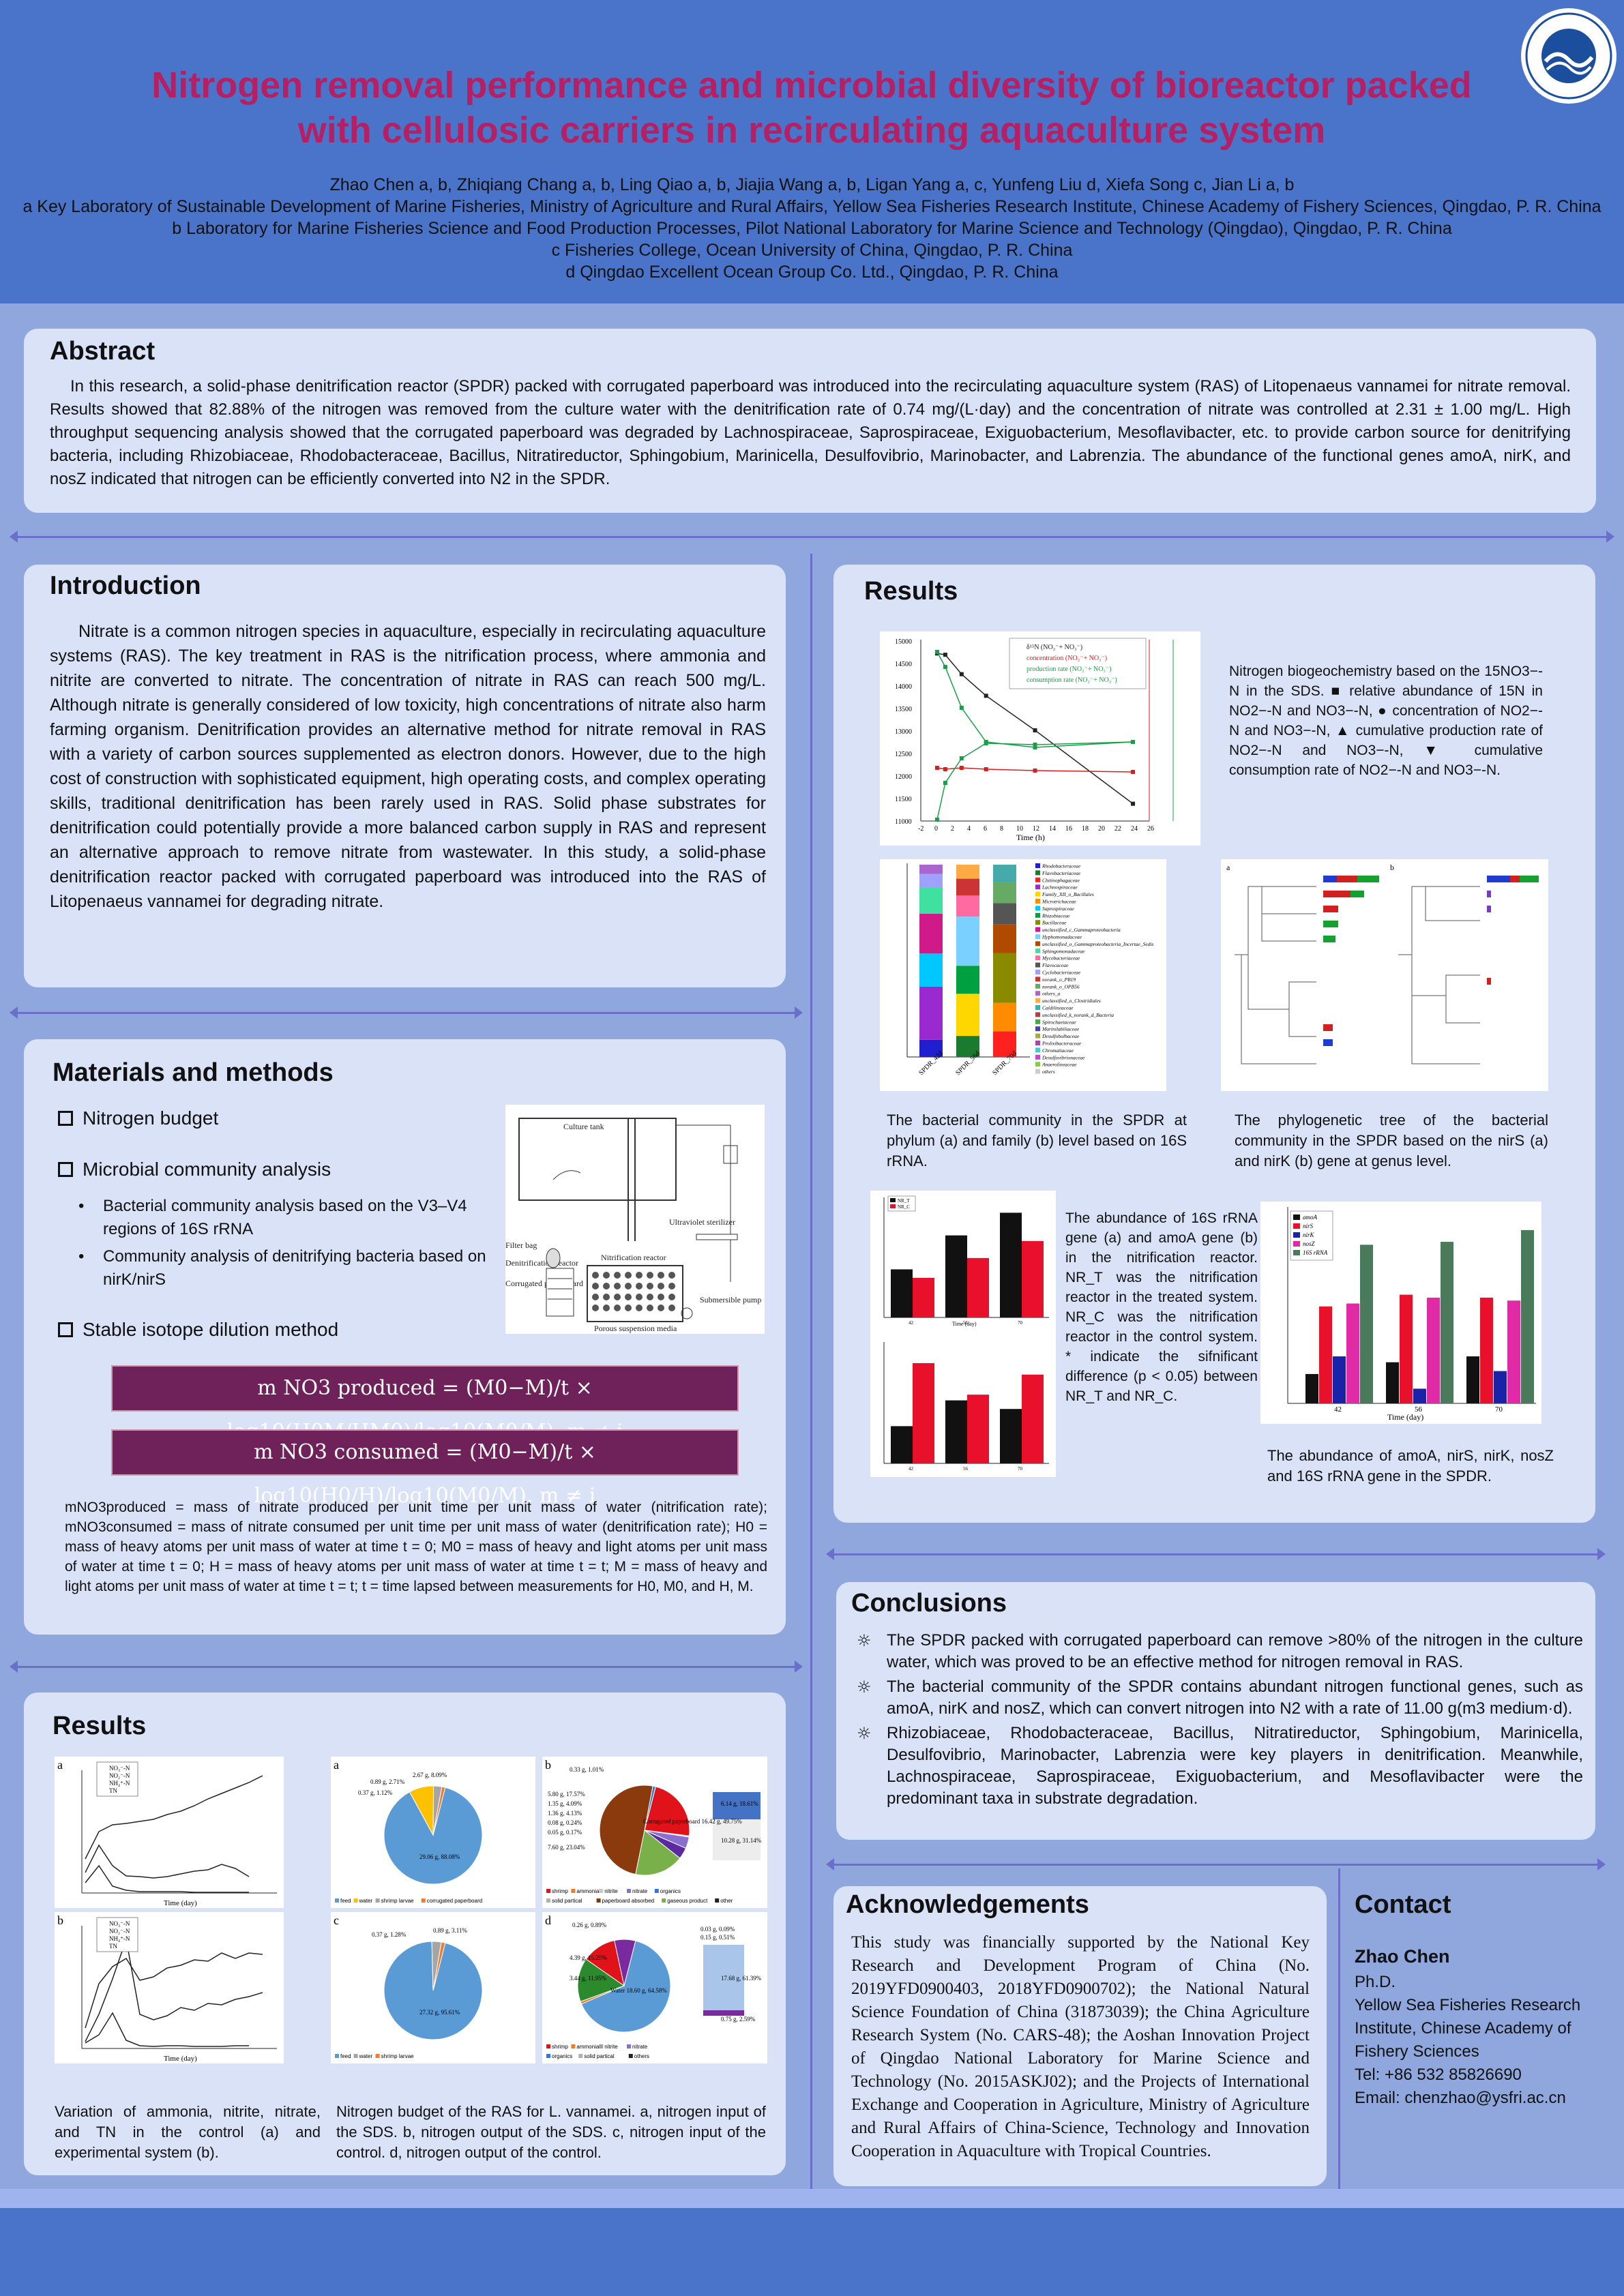  Describe the element at coordinates (1402, 1956) in the screenshot. I see `contact-name: Zhao Chen` at that location.